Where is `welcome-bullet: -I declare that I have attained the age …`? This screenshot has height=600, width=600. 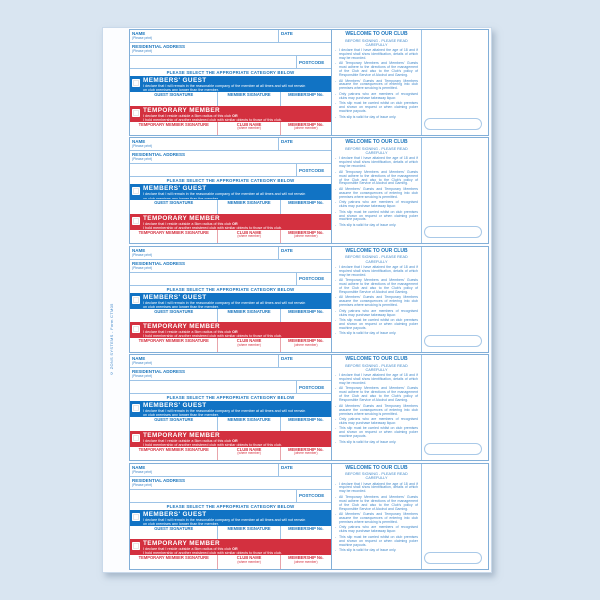 welcome-bullet: -I declare that I have attained the age … is located at coordinates (376, 379).